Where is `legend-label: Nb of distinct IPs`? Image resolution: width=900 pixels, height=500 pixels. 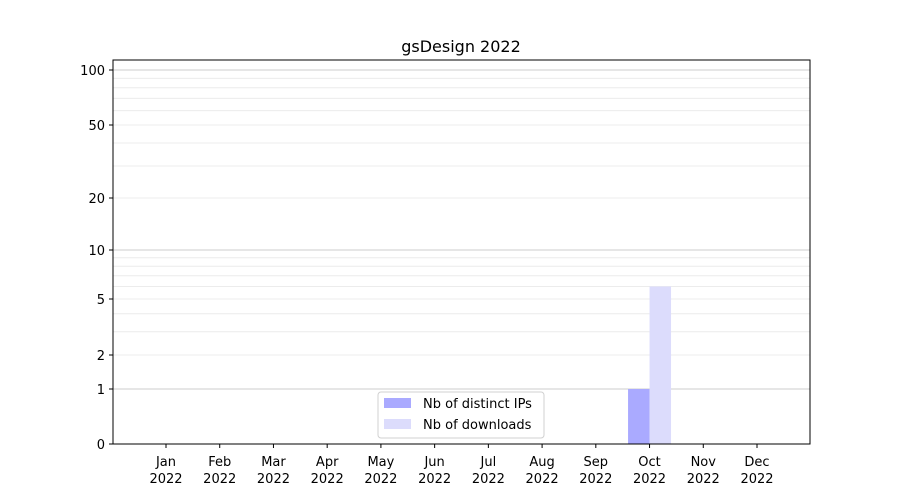
legend-label: Nb of distinct IPs is located at coordinates (477, 404).